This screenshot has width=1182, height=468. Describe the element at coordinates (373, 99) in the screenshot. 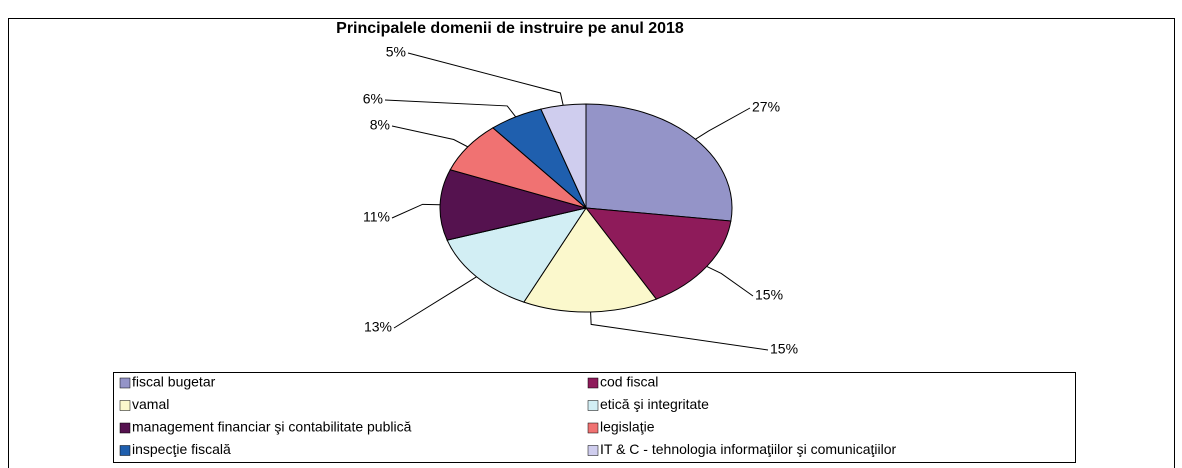

I see `data-label: 6%` at that location.